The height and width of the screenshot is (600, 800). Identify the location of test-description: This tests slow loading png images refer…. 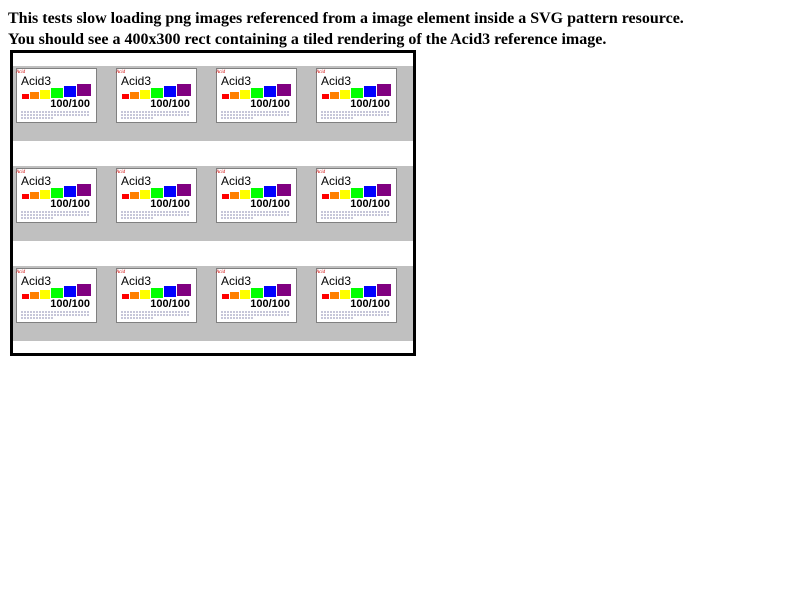
(346, 29).